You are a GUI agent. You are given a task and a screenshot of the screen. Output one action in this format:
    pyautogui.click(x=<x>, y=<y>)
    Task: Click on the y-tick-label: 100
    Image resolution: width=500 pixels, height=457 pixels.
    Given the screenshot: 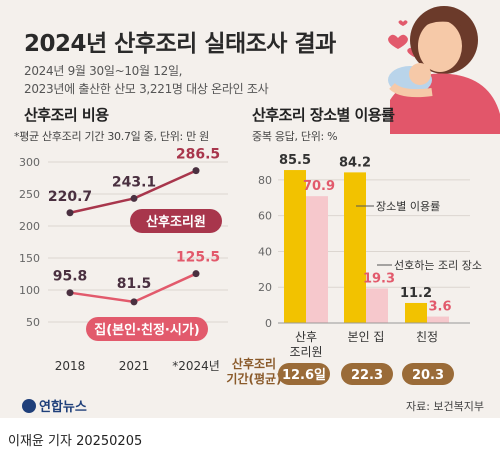 What is the action you would take?
    pyautogui.click(x=29, y=290)
    